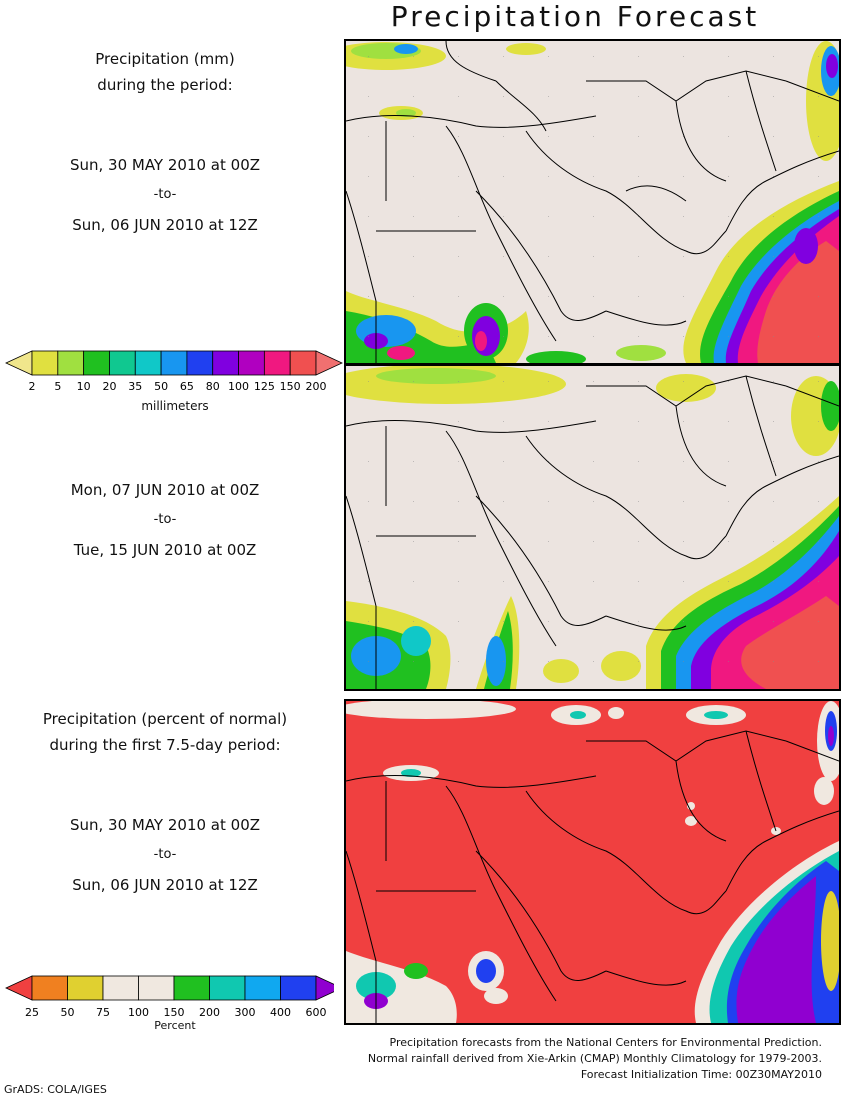 The height and width of the screenshot is (1100, 850). What do you see at coordinates (175, 1025) in the screenshot?
I see `percent-legend-unit: Percent` at bounding box center [175, 1025].